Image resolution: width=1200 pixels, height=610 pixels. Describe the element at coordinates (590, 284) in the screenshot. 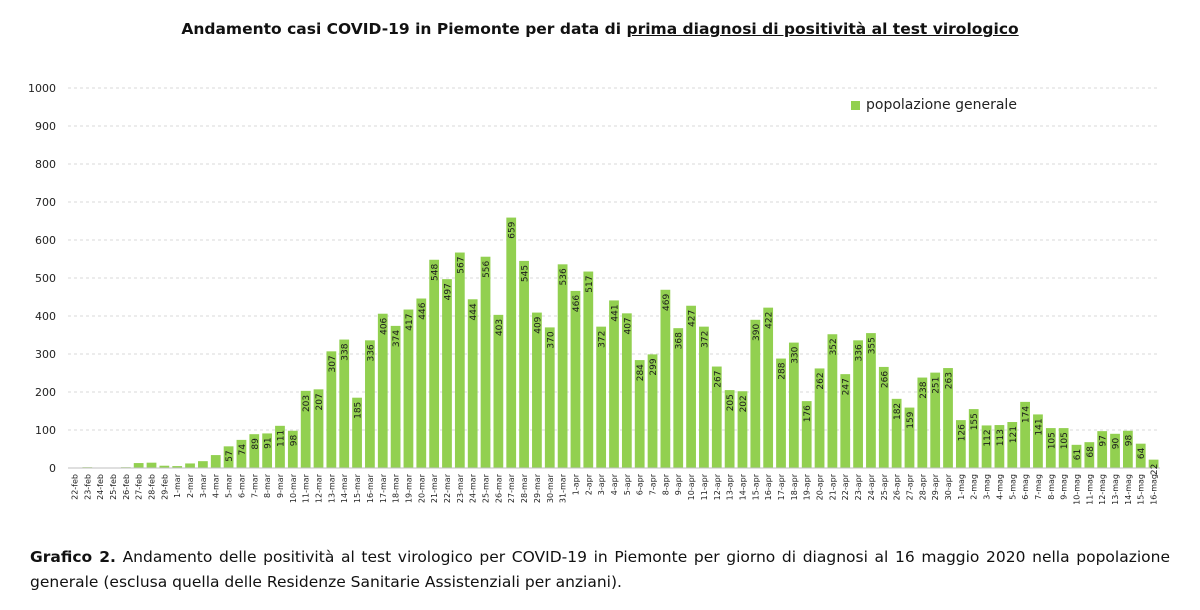

I see `data-label: 517` at that location.